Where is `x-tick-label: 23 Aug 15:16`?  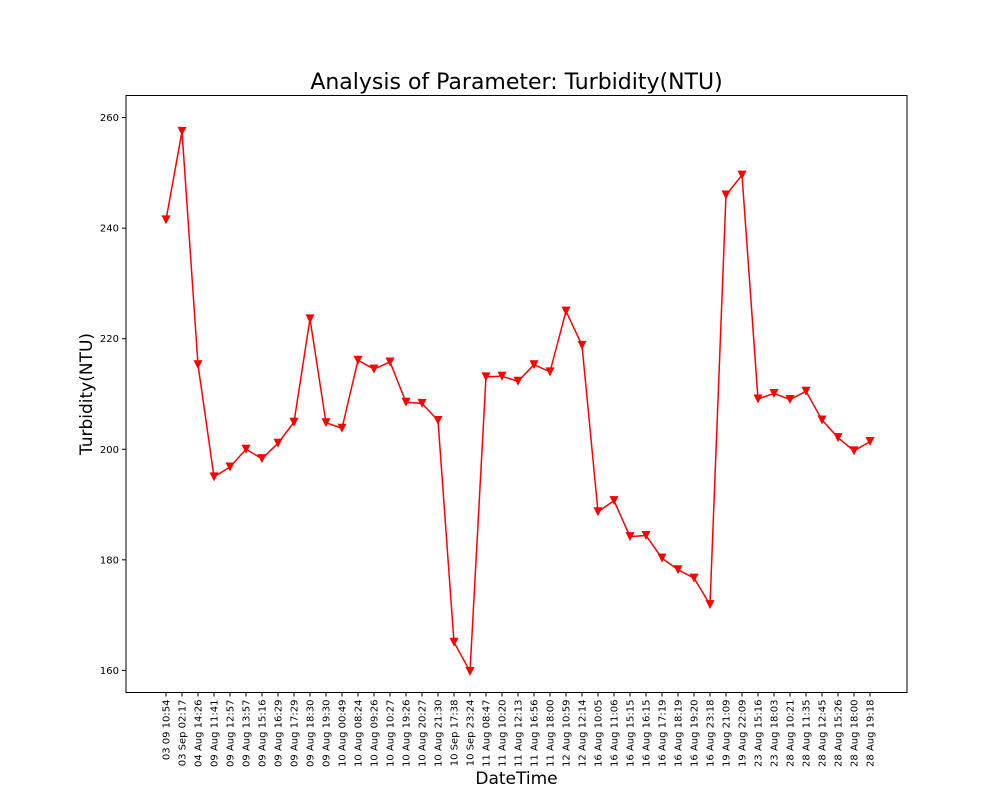
x-tick-label: 23 Aug 15:16 is located at coordinates (759, 733).